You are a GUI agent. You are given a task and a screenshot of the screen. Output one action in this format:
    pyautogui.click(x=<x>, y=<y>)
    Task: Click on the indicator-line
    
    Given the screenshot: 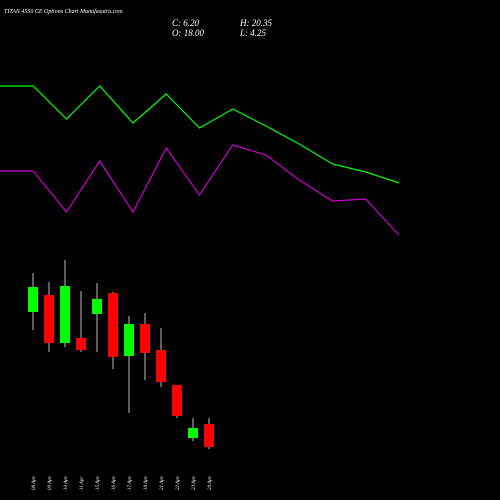 What is the action you would take?
    pyautogui.click(x=200, y=190)
    